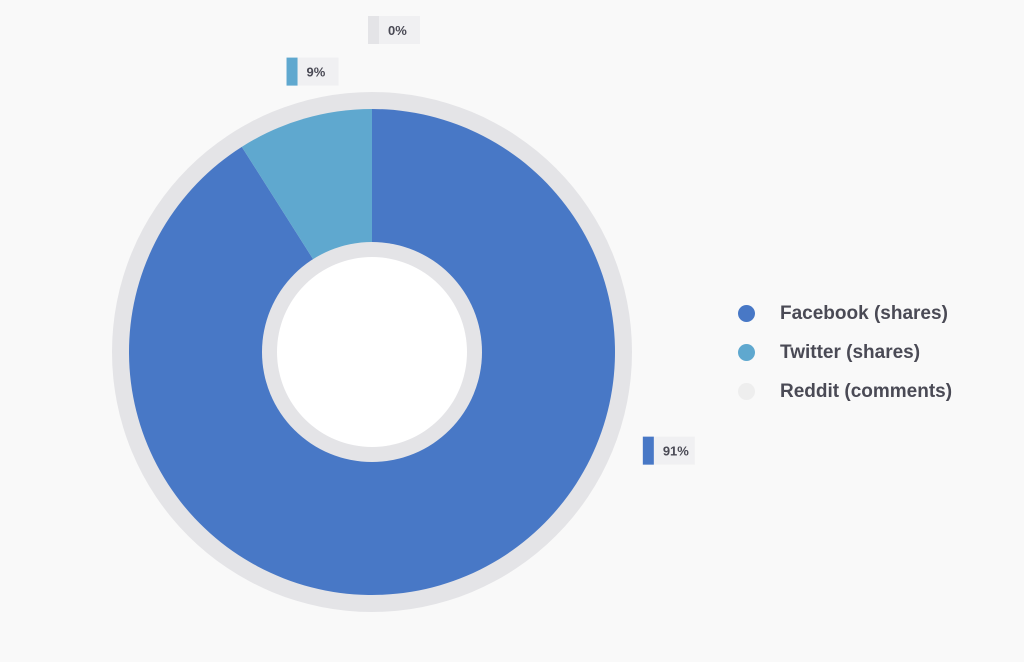 Image resolution: width=1024 pixels, height=662 pixels. I want to click on data-label-twitter: 9%, so click(312, 71).